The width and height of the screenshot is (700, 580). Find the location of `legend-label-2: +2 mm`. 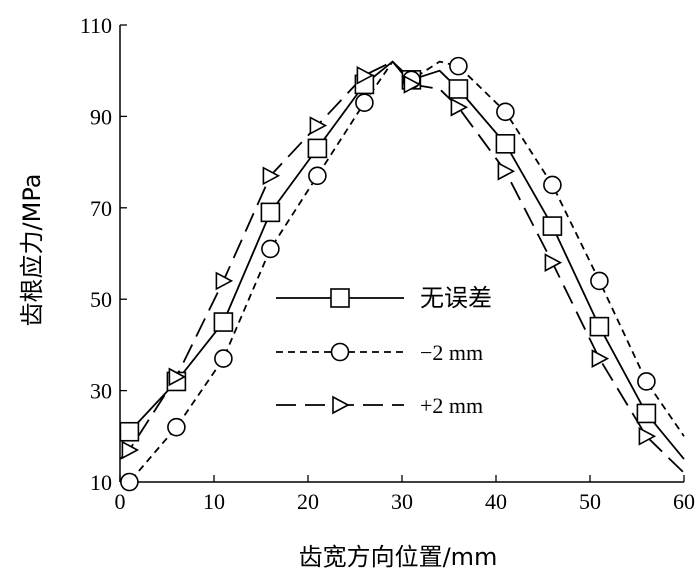

legend-label-2: +2 mm is located at coordinates (451, 405).